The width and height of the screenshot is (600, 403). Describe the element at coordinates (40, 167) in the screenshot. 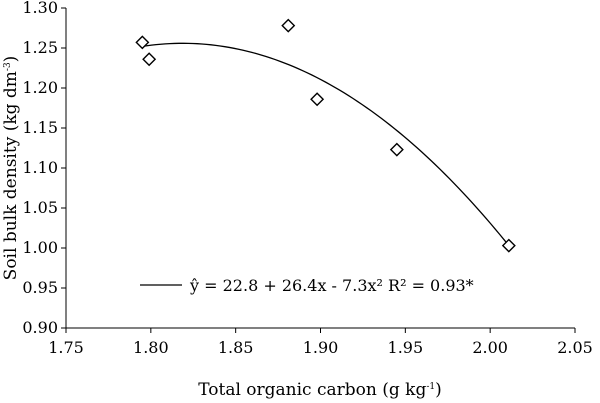

I see `y-tick-label: 1.10` at that location.